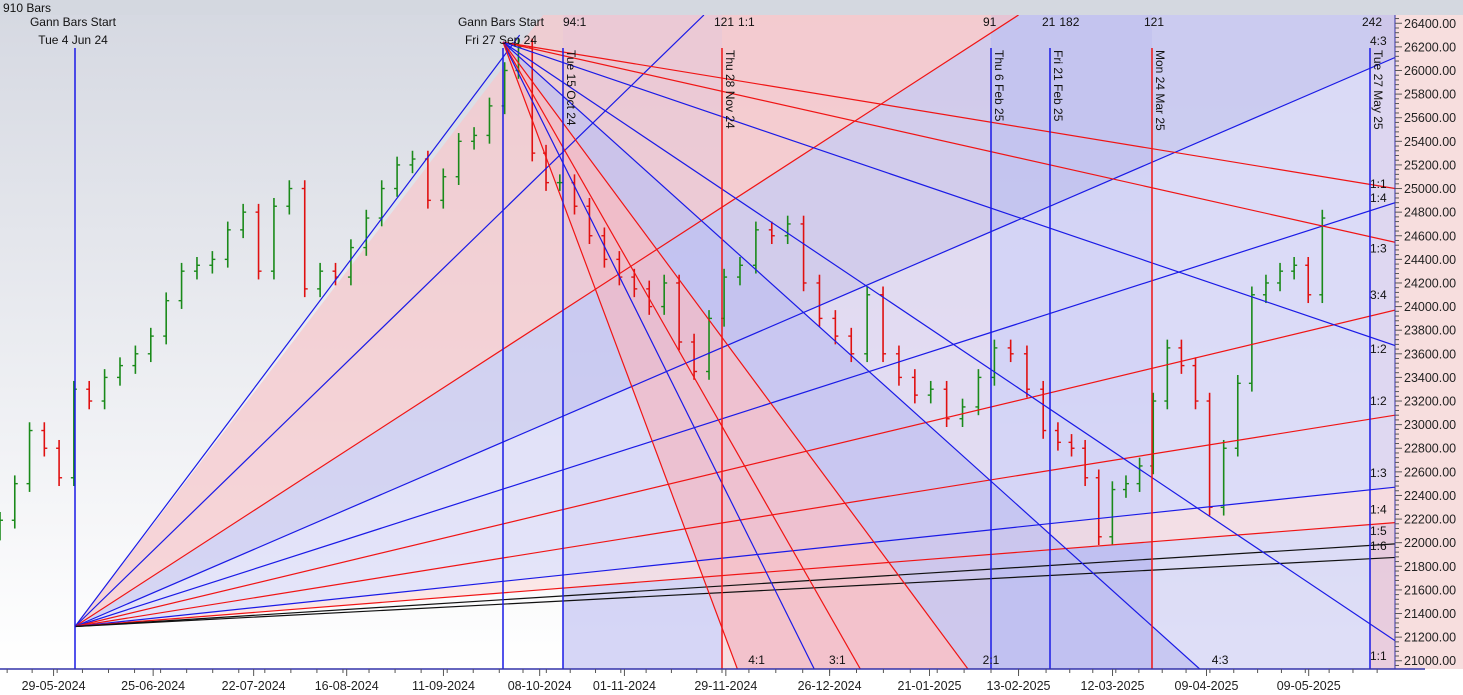 This screenshot has height=695, width=1463. What do you see at coordinates (1430, 472) in the screenshot?
I see `price-tick-label: 22600.00` at bounding box center [1430, 472].